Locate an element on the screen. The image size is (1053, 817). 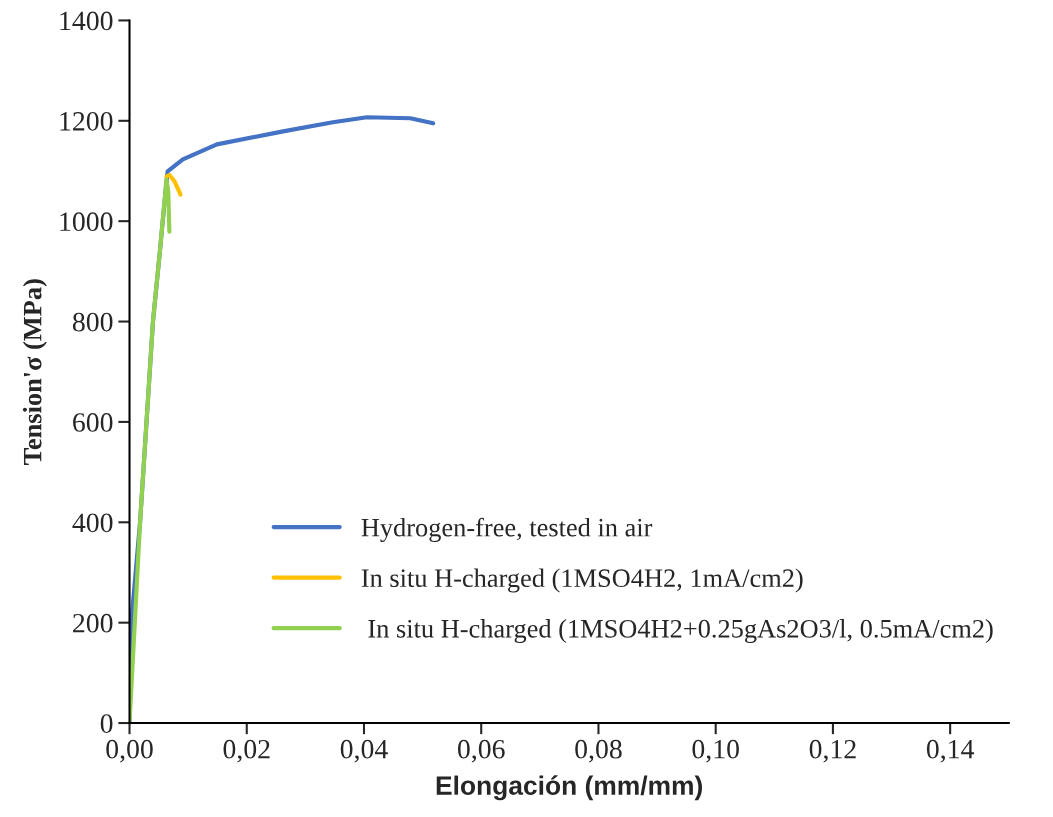
y-tick-label: 600 is located at coordinates (93, 422).